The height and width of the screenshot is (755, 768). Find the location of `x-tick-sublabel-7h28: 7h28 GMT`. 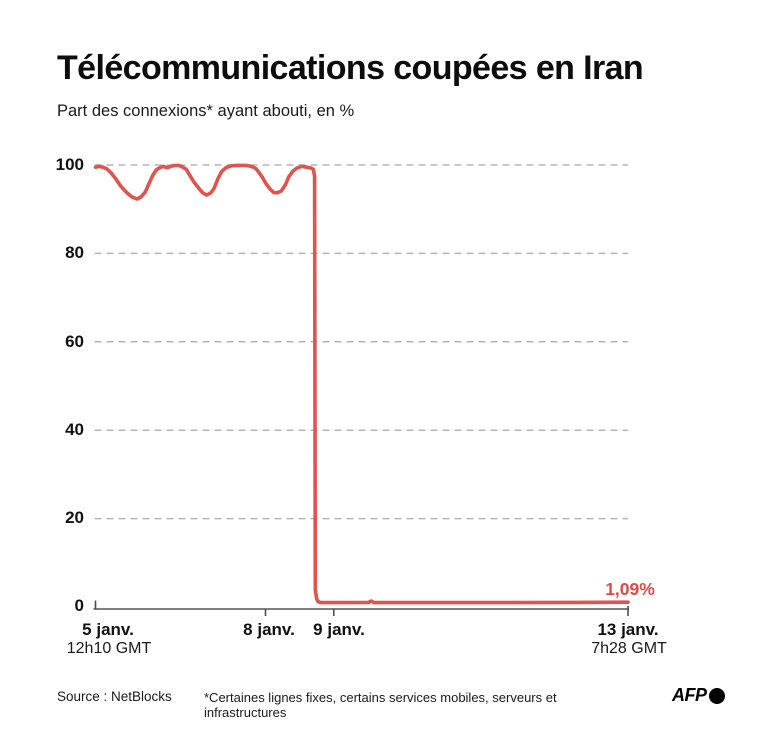

x-tick-sublabel-7h28: 7h28 GMT is located at coordinates (629, 648).